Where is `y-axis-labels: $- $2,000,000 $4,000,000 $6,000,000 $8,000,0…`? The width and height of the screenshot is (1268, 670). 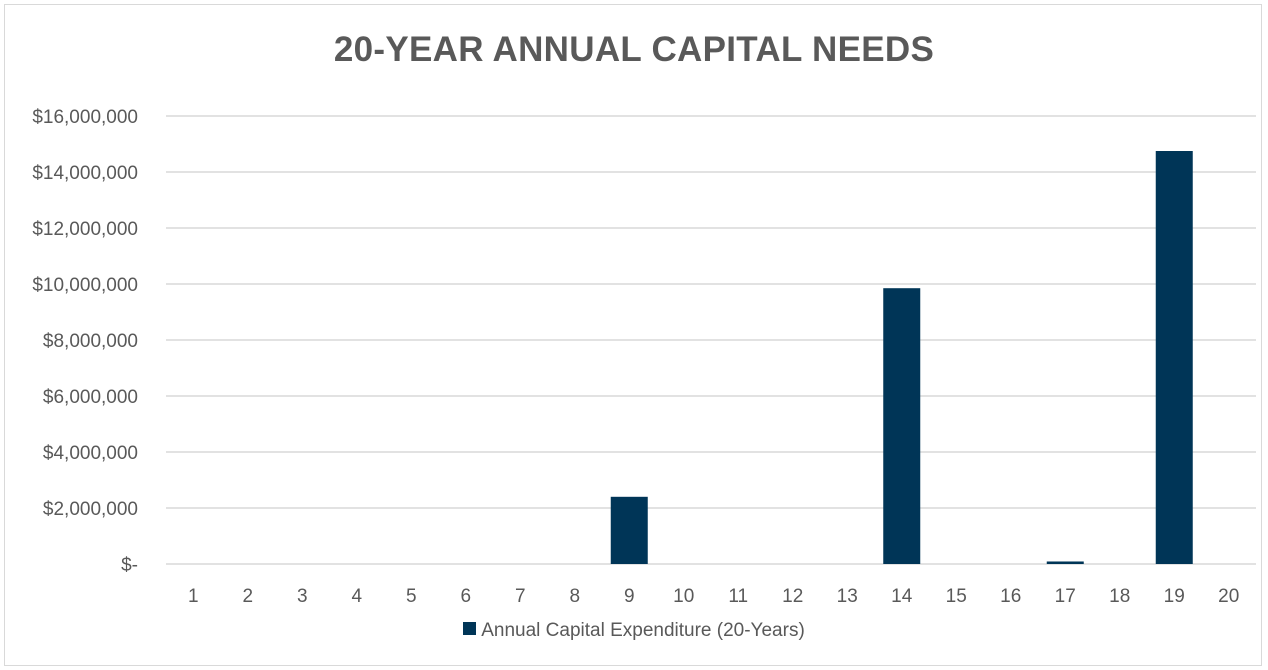
y-axis-labels: $- $2,000,000 $4,000,000 $6,000,000 $8,000,0… is located at coordinates (85, 341).